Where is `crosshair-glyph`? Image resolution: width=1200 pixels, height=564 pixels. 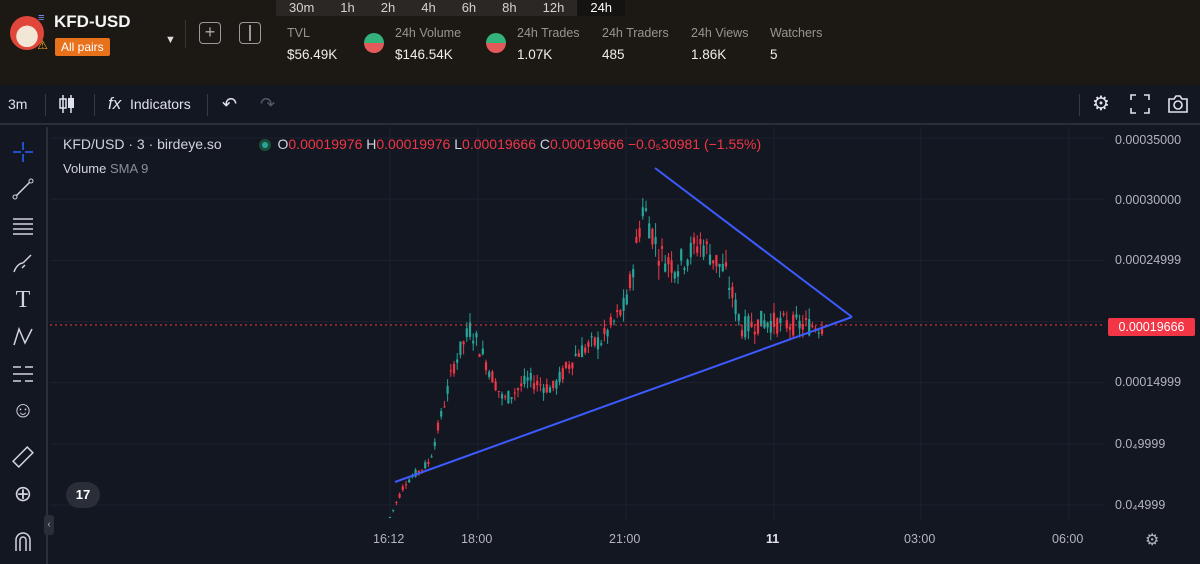 crosshair-glyph is located at coordinates (23, 152).